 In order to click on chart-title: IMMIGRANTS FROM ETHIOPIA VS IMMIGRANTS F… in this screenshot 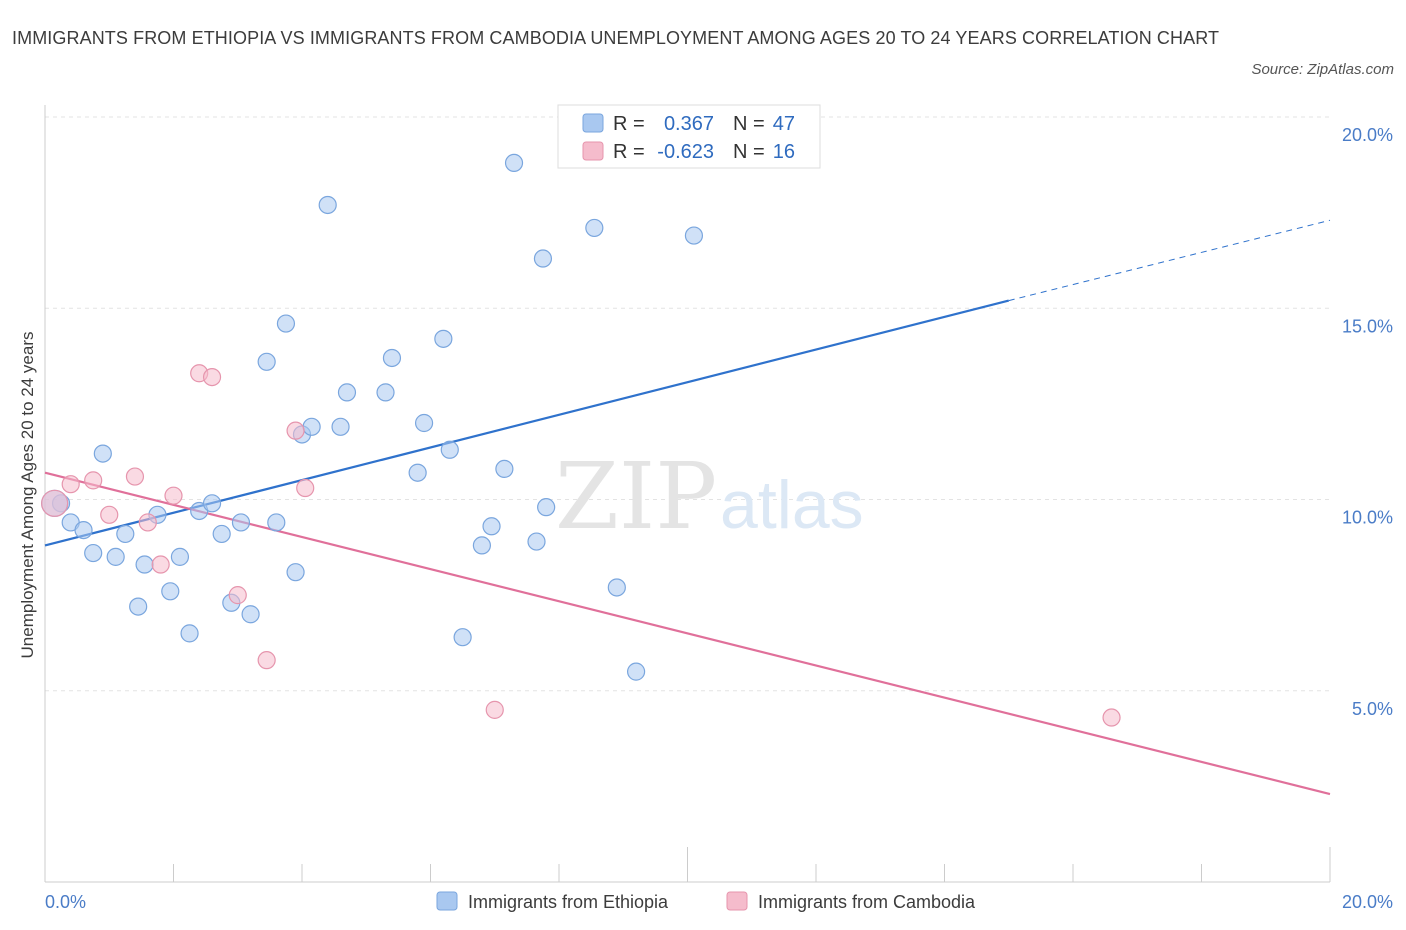, I will do `click(616, 38)`.